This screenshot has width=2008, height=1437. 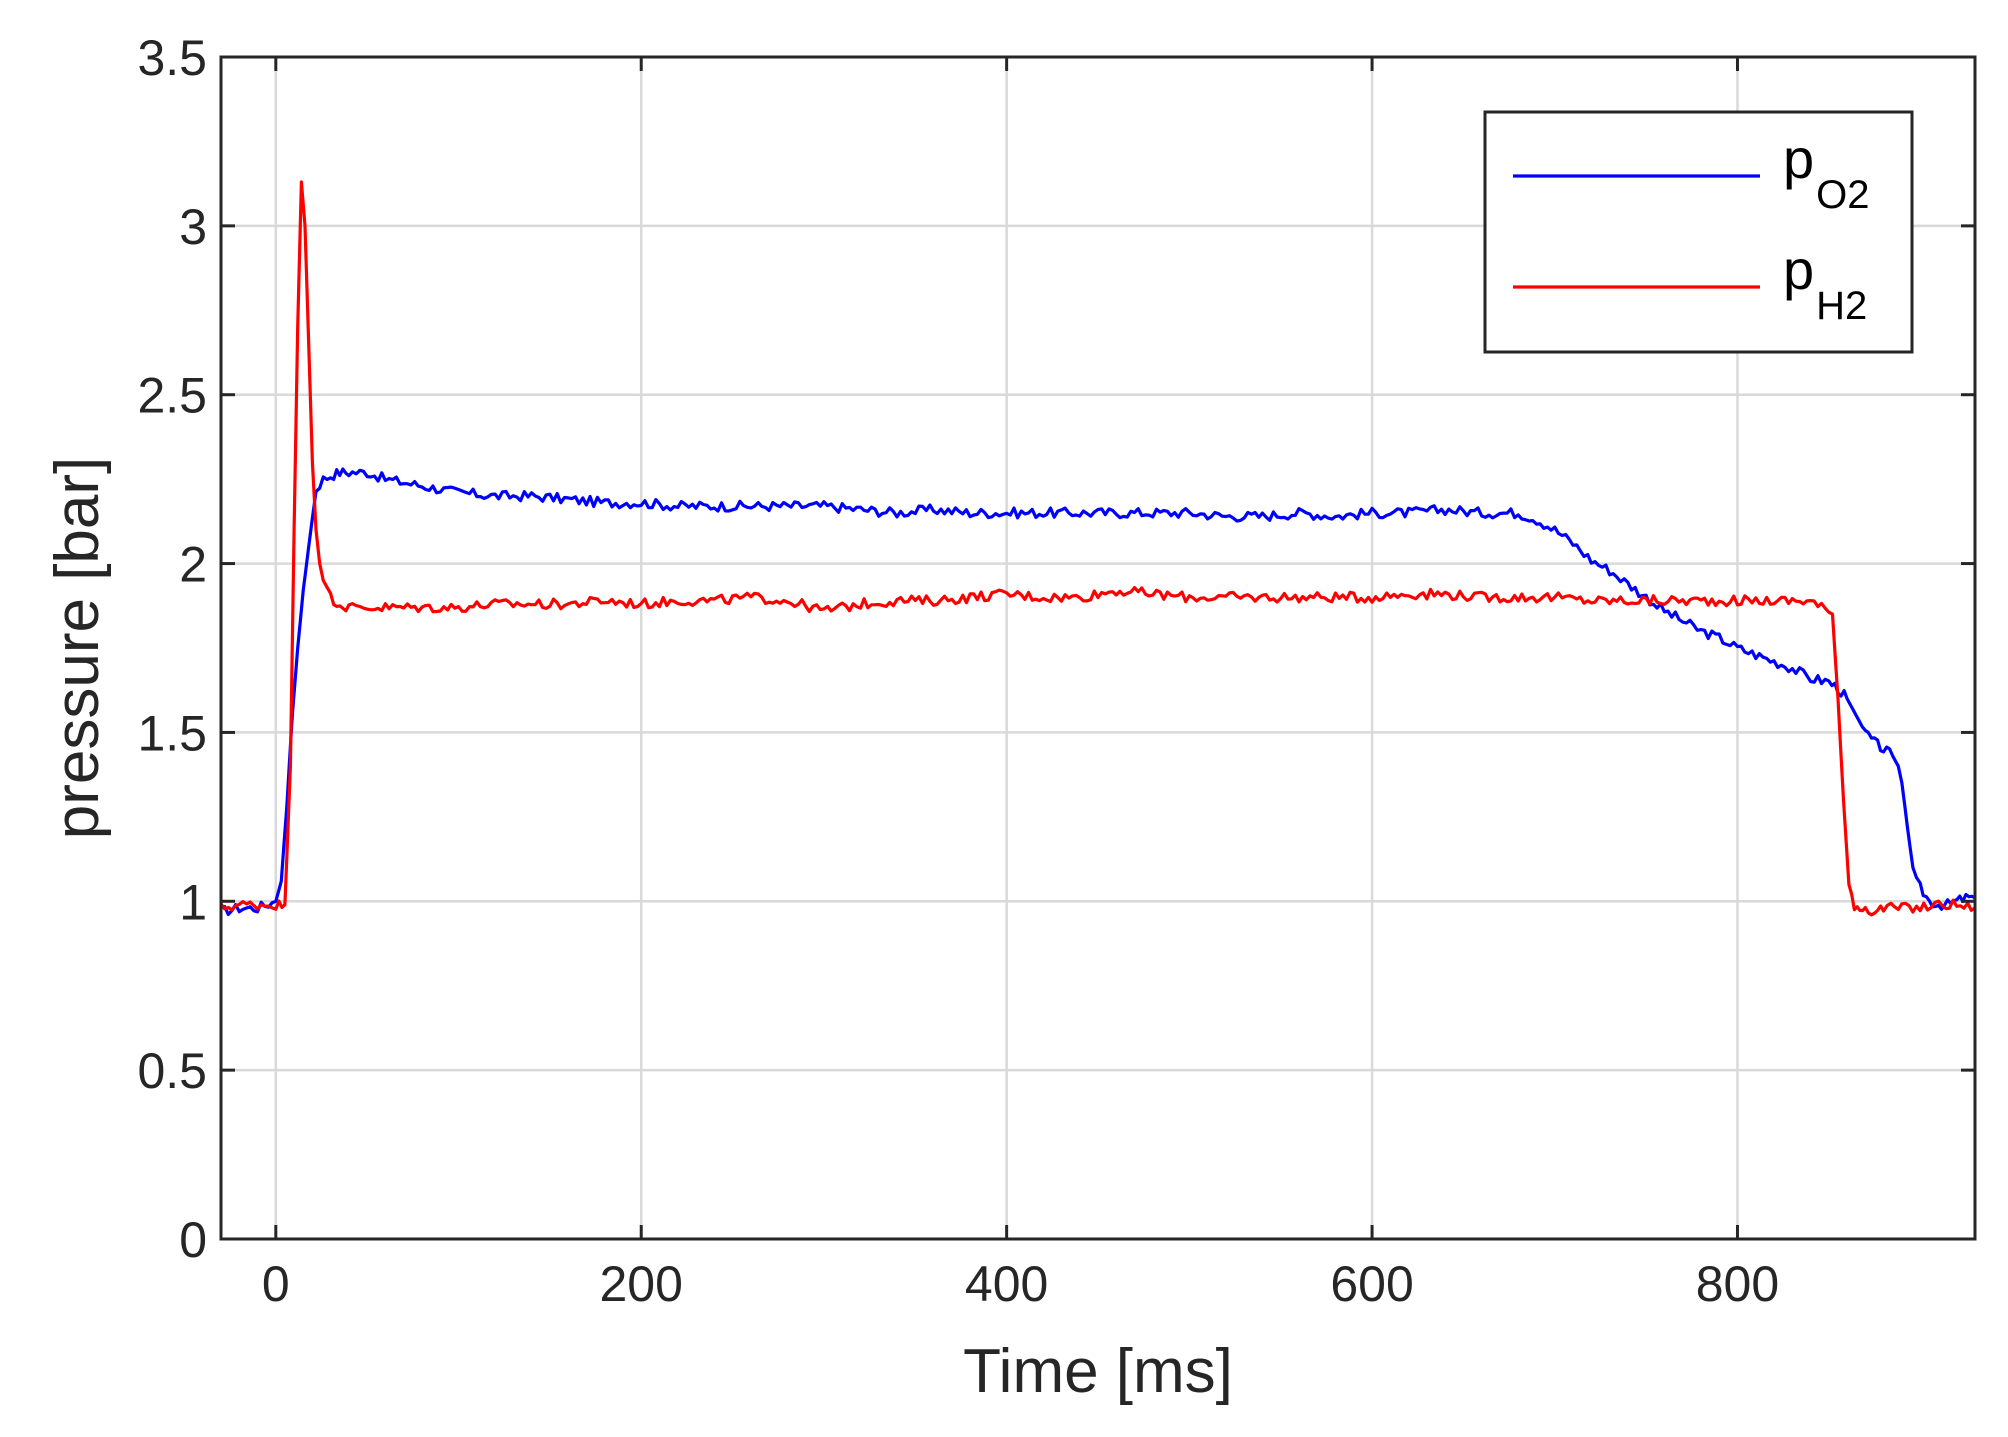 I want to click on x-tick-label: 600, so click(x=1371, y=1284).